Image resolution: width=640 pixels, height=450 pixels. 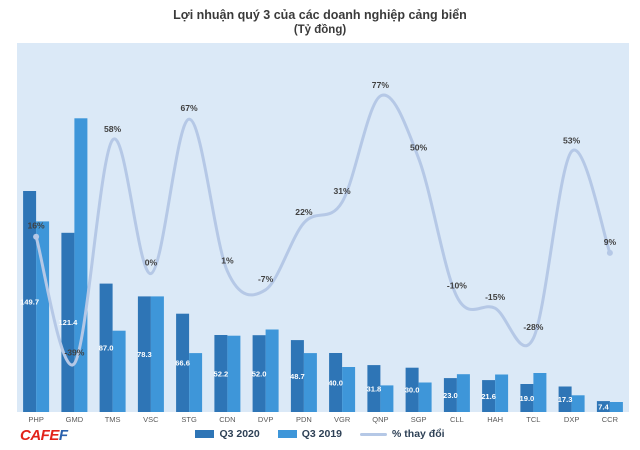 I want to click on bar-value-label: 52.0, so click(x=259, y=373).